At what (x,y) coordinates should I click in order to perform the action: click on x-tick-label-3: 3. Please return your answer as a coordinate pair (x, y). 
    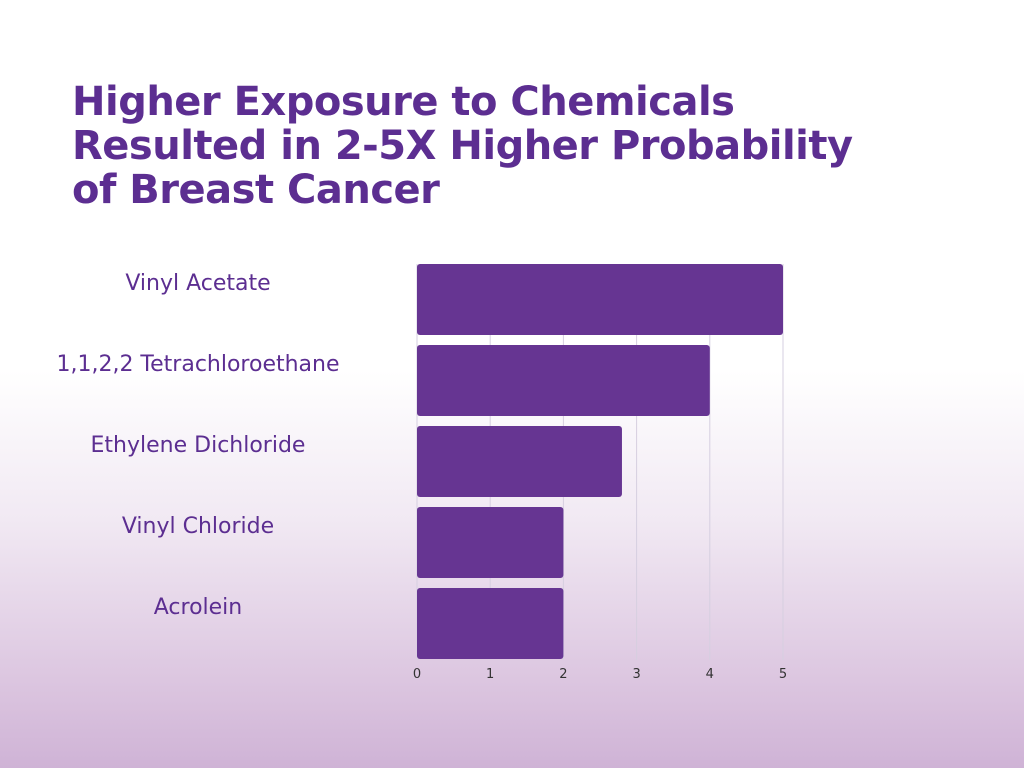
    Looking at the image, I should click on (636, 674).